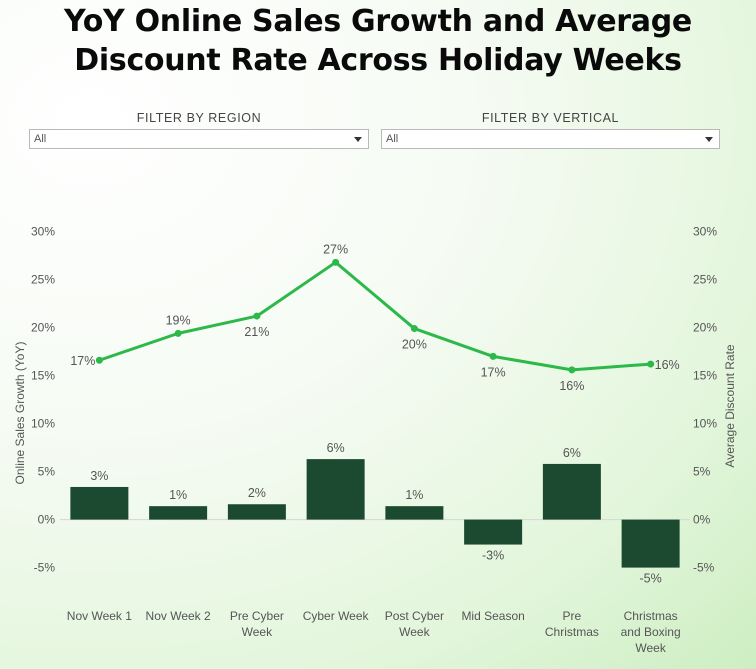 The image size is (756, 669). Describe the element at coordinates (378, 21) in the screenshot. I see `title-line-1: YoY Online Sales Growth and Average` at that location.